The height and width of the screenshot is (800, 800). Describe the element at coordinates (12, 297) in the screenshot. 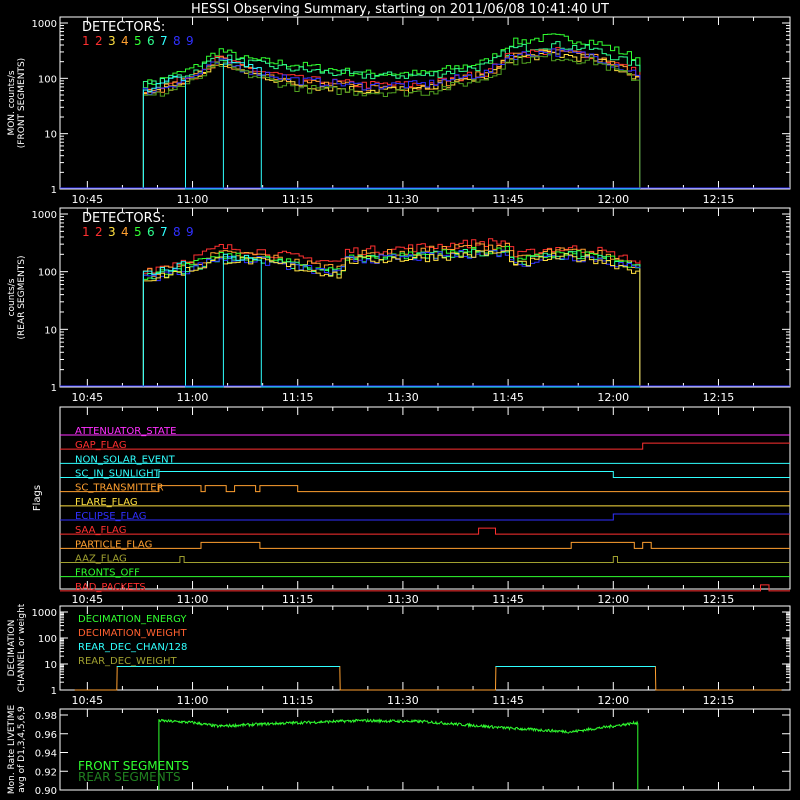

I see `rear-ylabel: counts/s` at that location.